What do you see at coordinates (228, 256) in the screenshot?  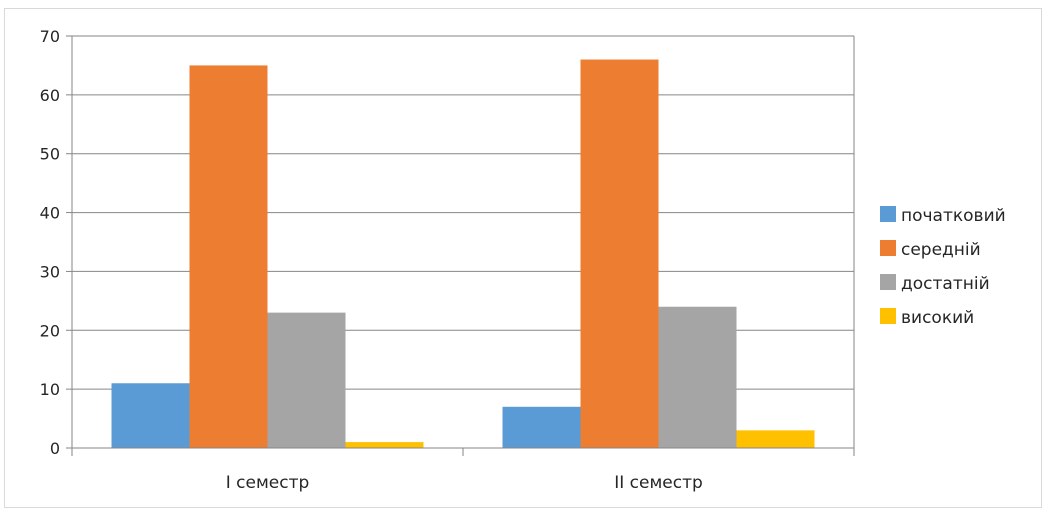 I see `bar-середній-1` at bounding box center [228, 256].